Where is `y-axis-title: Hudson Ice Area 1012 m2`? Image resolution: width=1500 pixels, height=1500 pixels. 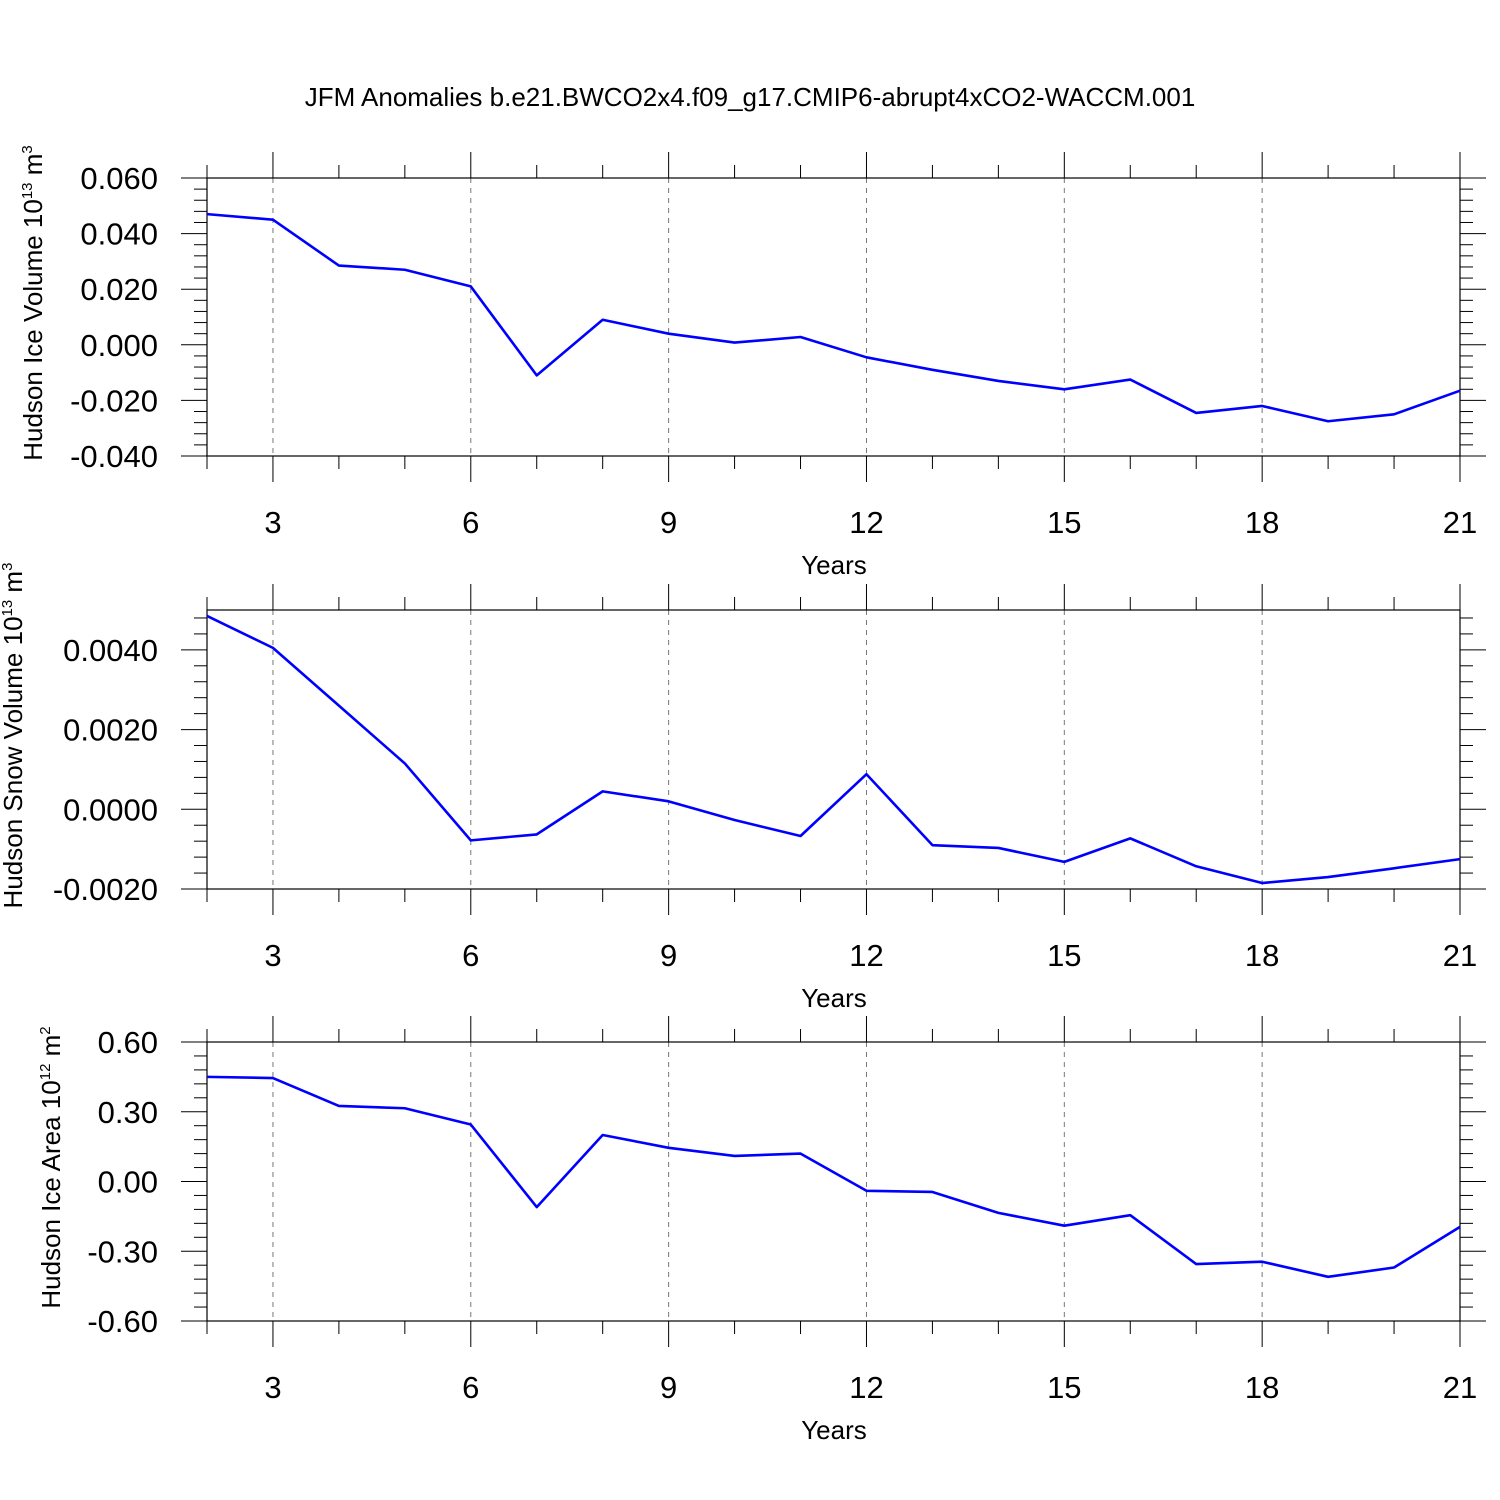 y-axis-title: Hudson Ice Area 1012 m2 is located at coordinates (51, 1167).